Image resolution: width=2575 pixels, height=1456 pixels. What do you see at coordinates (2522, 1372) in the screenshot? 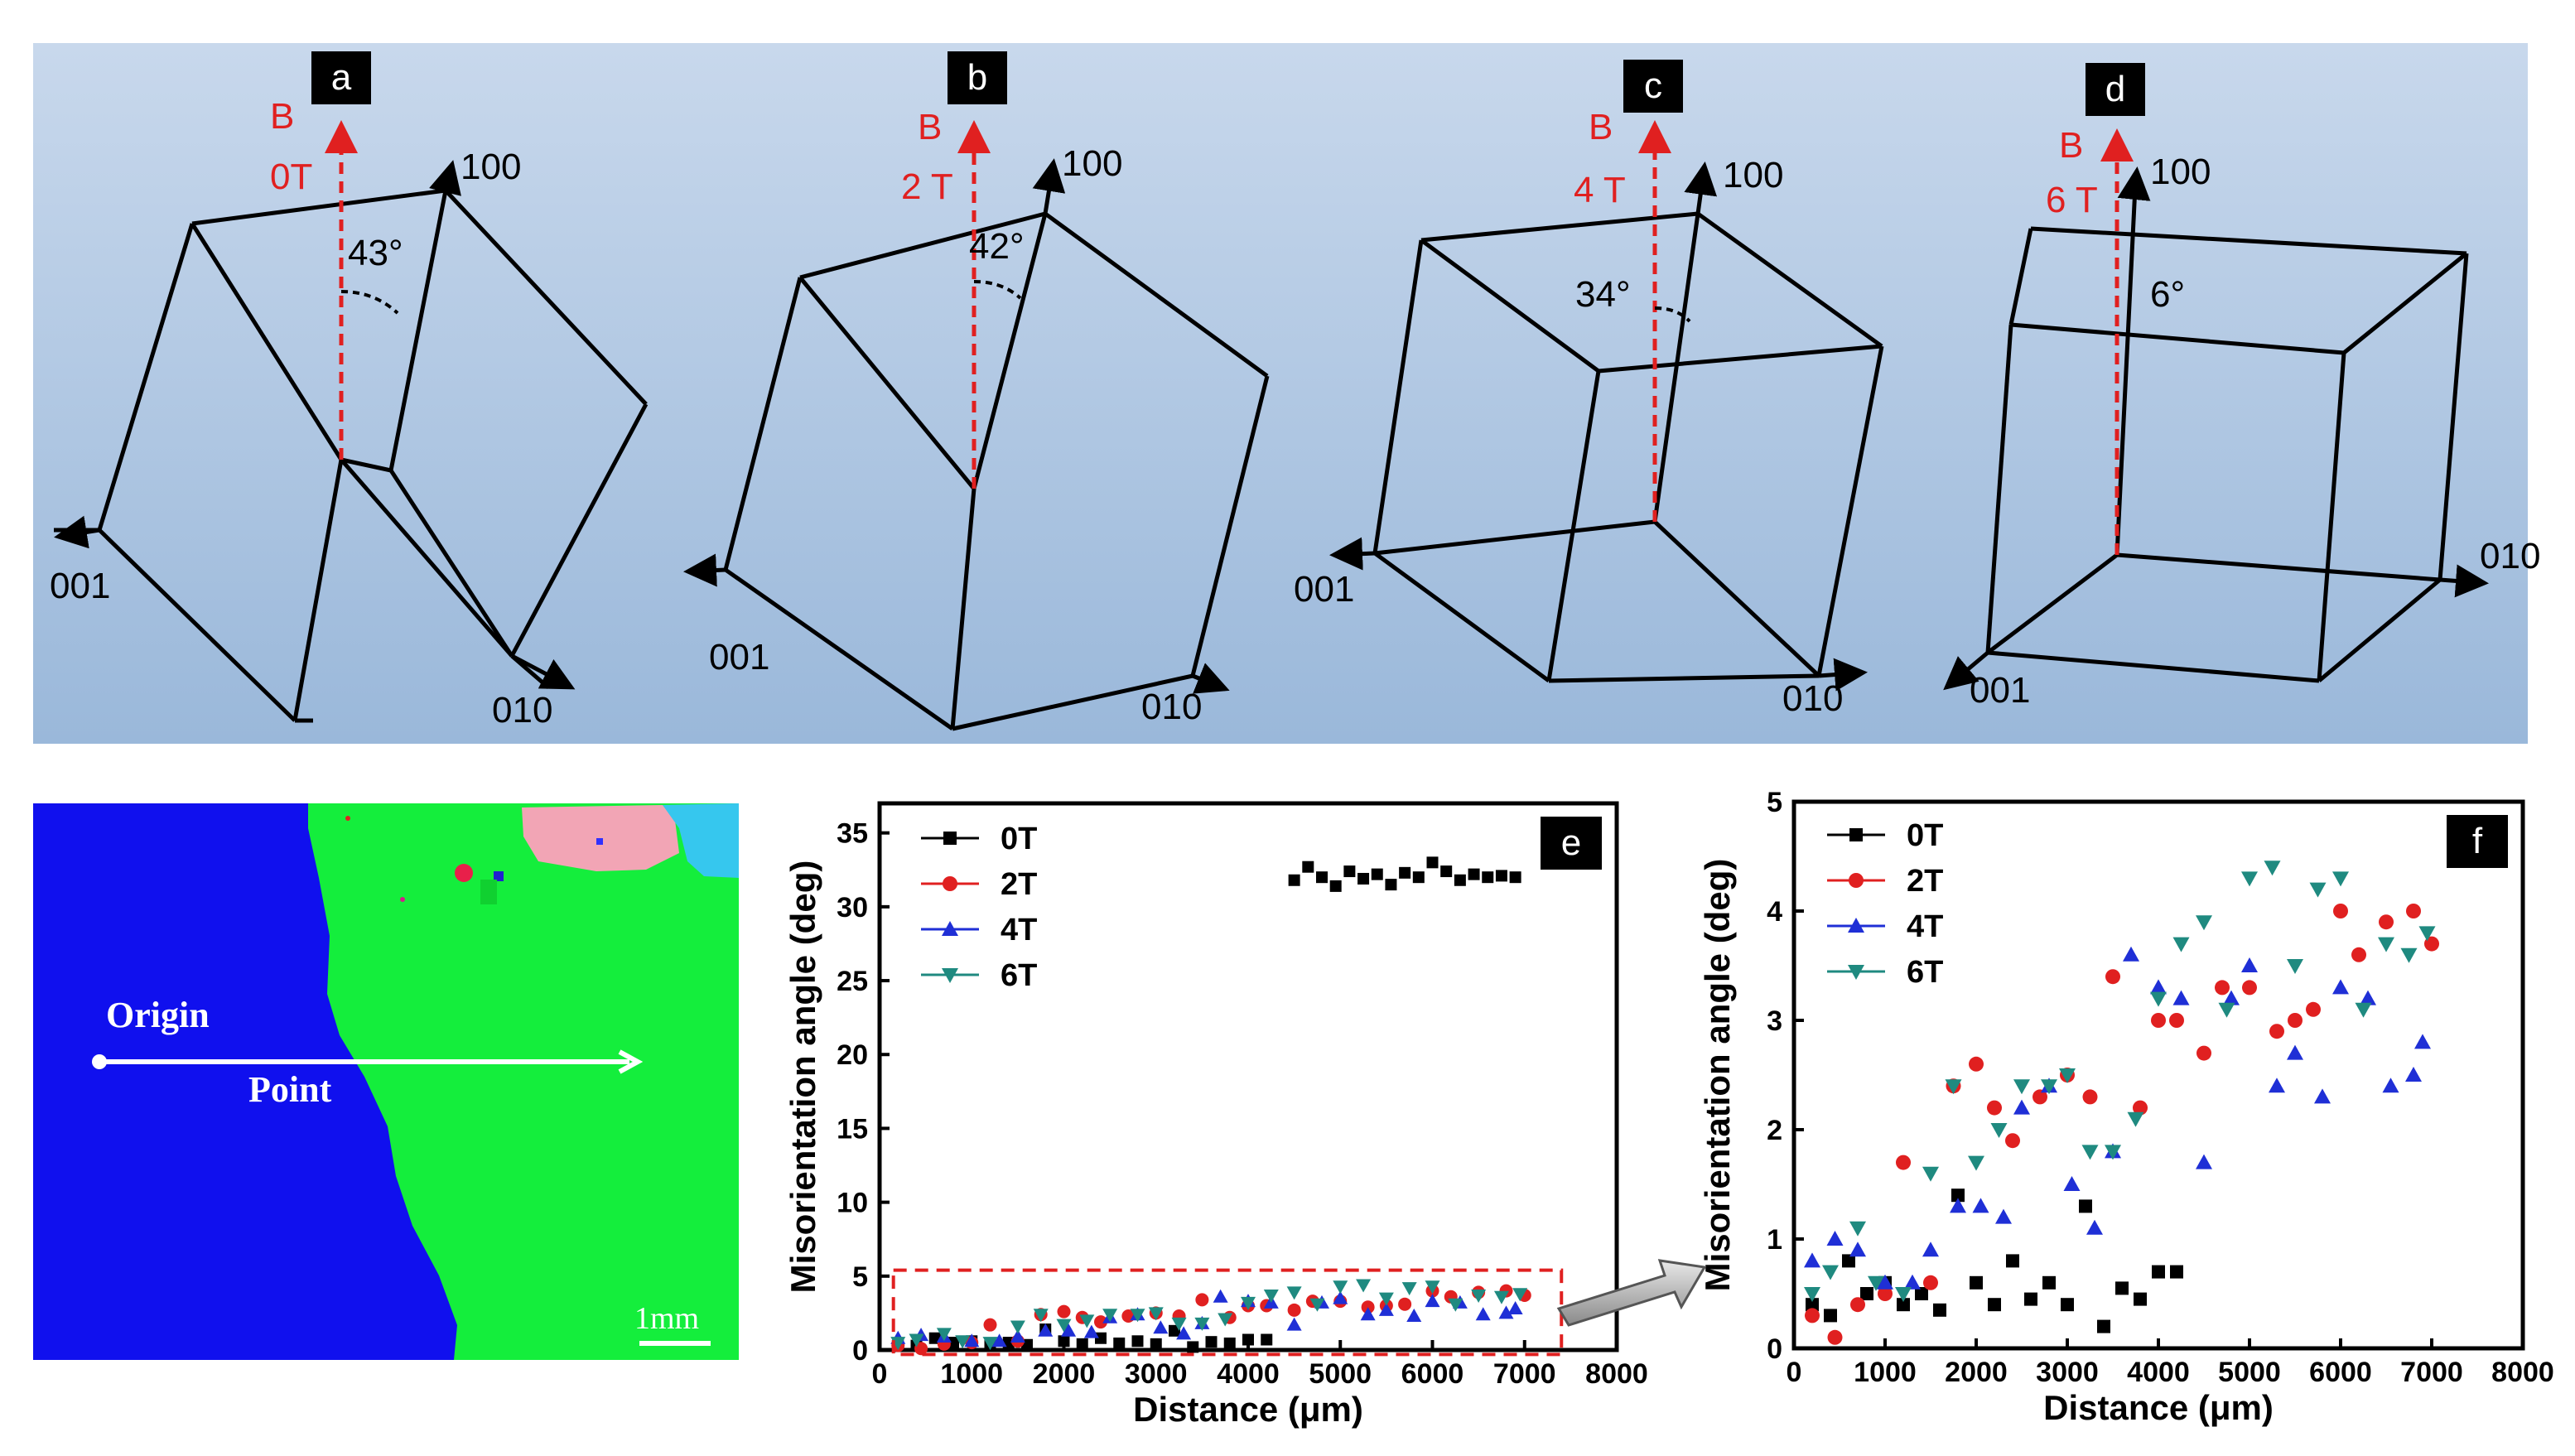
I see `x-tick-label: 8000` at bounding box center [2522, 1372].